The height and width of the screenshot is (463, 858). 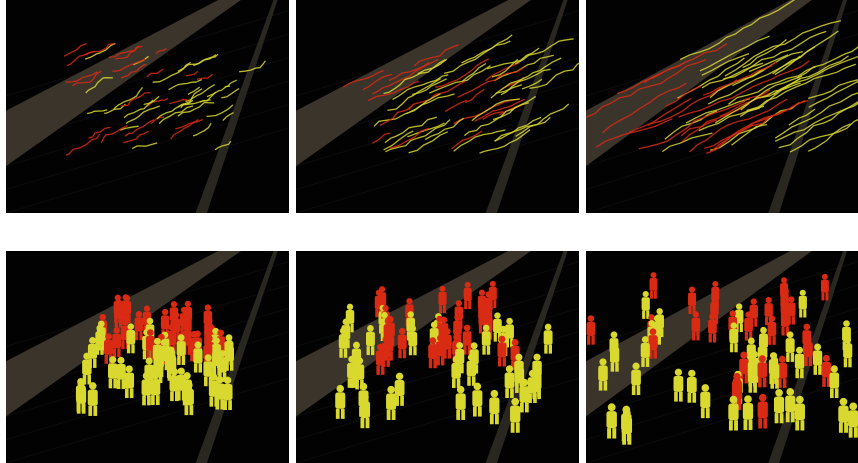 I want to click on crowd-agents, so click(x=155, y=355).